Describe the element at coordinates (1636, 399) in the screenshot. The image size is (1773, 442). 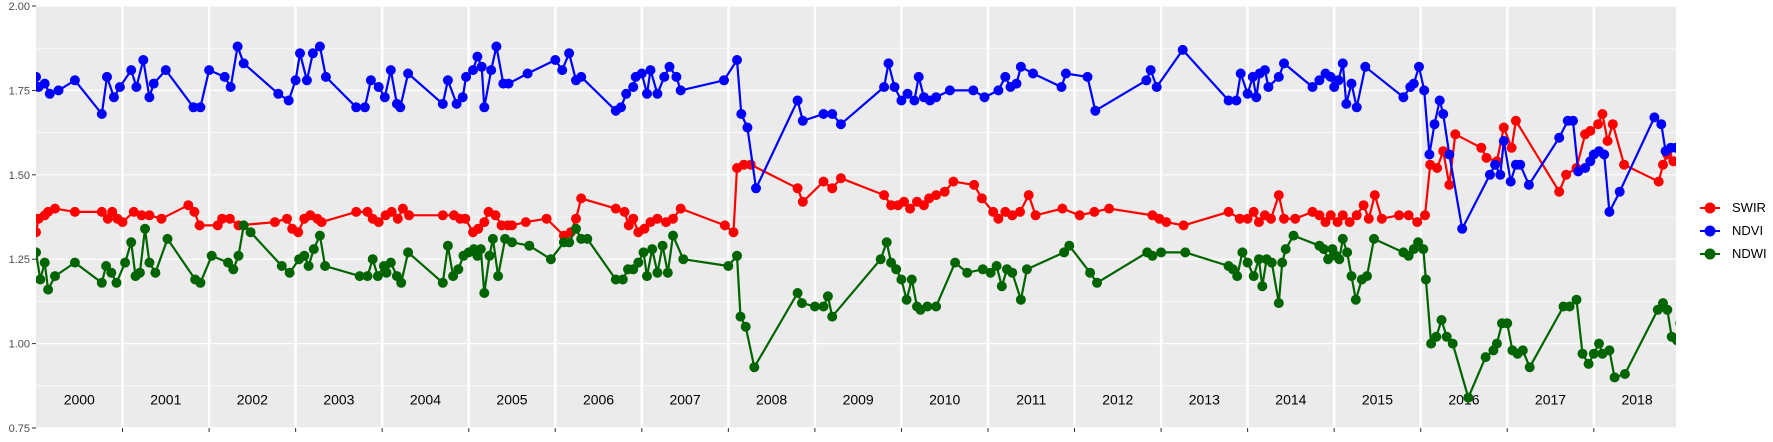
I see `year-label: 2018` at that location.